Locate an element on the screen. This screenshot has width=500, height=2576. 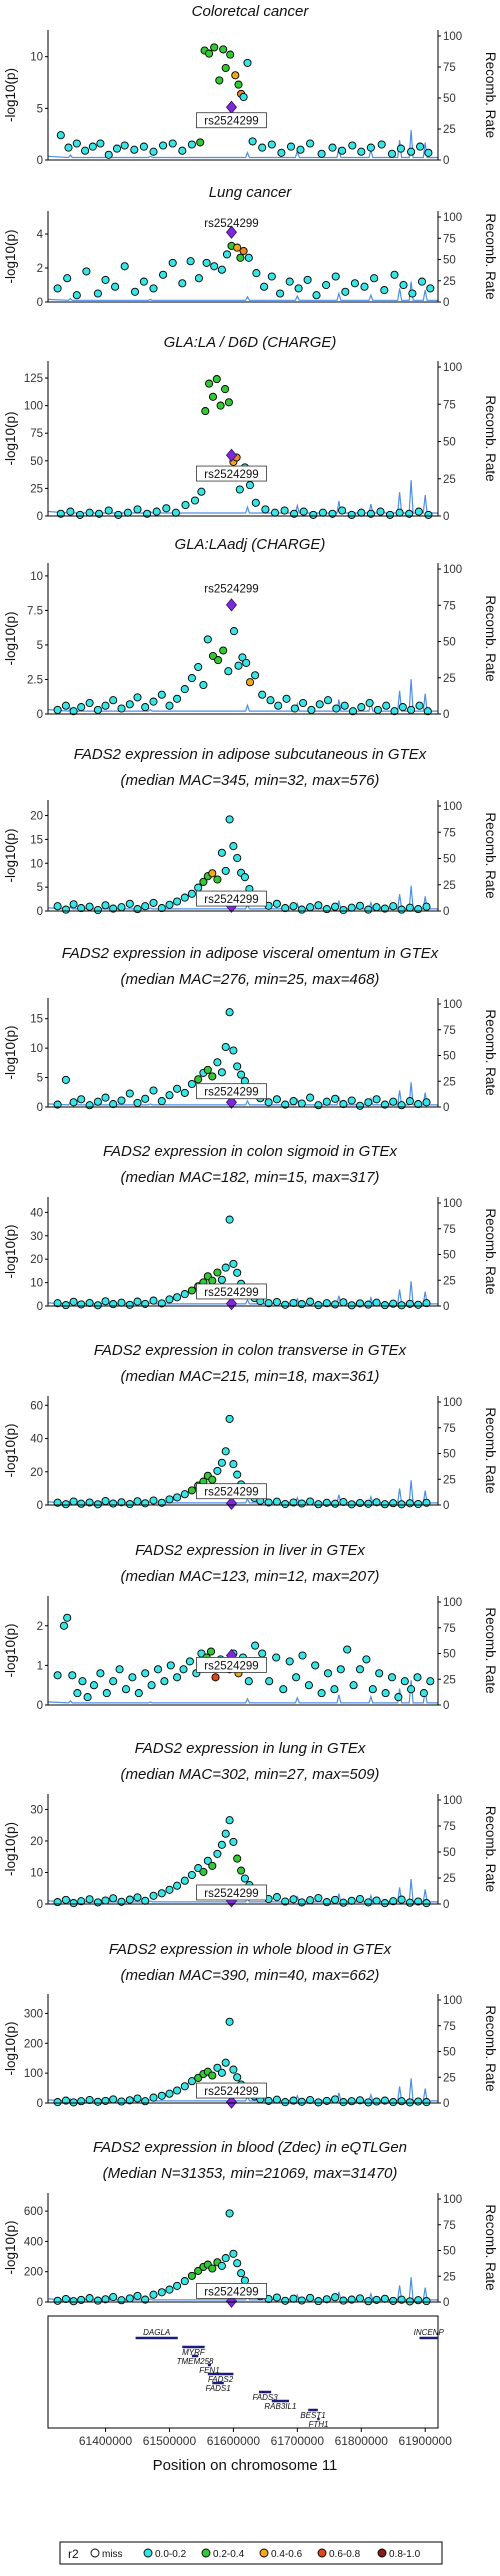
y2-tick-label: 100 is located at coordinates (452, 218).